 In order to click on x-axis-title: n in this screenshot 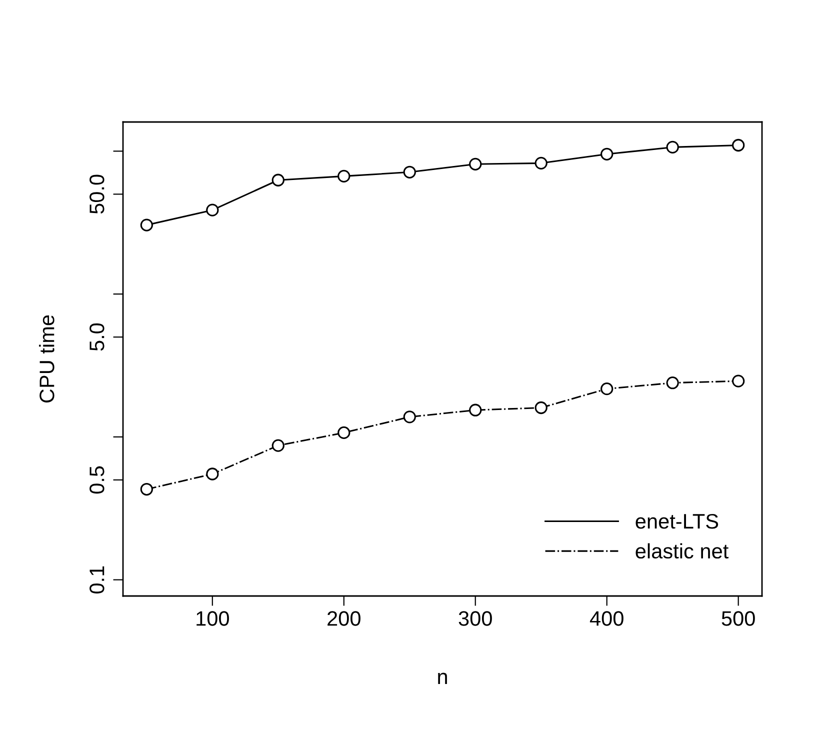, I will do `click(442, 678)`.